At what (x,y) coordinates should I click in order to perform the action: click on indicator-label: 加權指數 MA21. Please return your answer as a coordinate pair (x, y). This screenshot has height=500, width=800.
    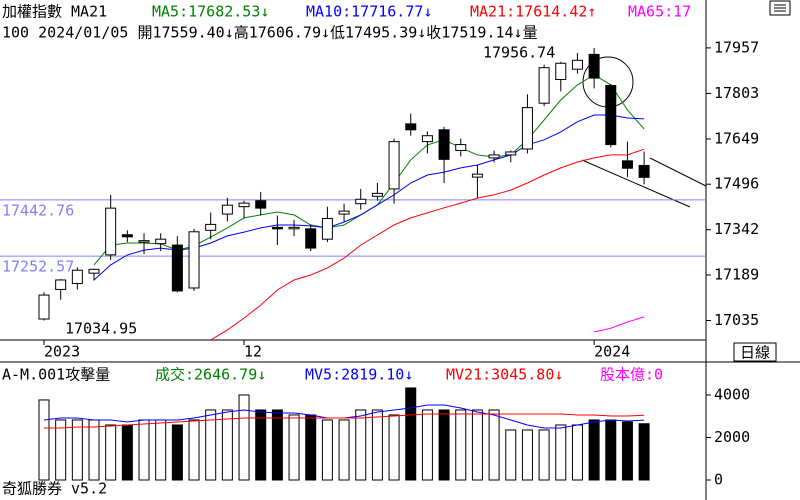
    Looking at the image, I should click on (54, 12).